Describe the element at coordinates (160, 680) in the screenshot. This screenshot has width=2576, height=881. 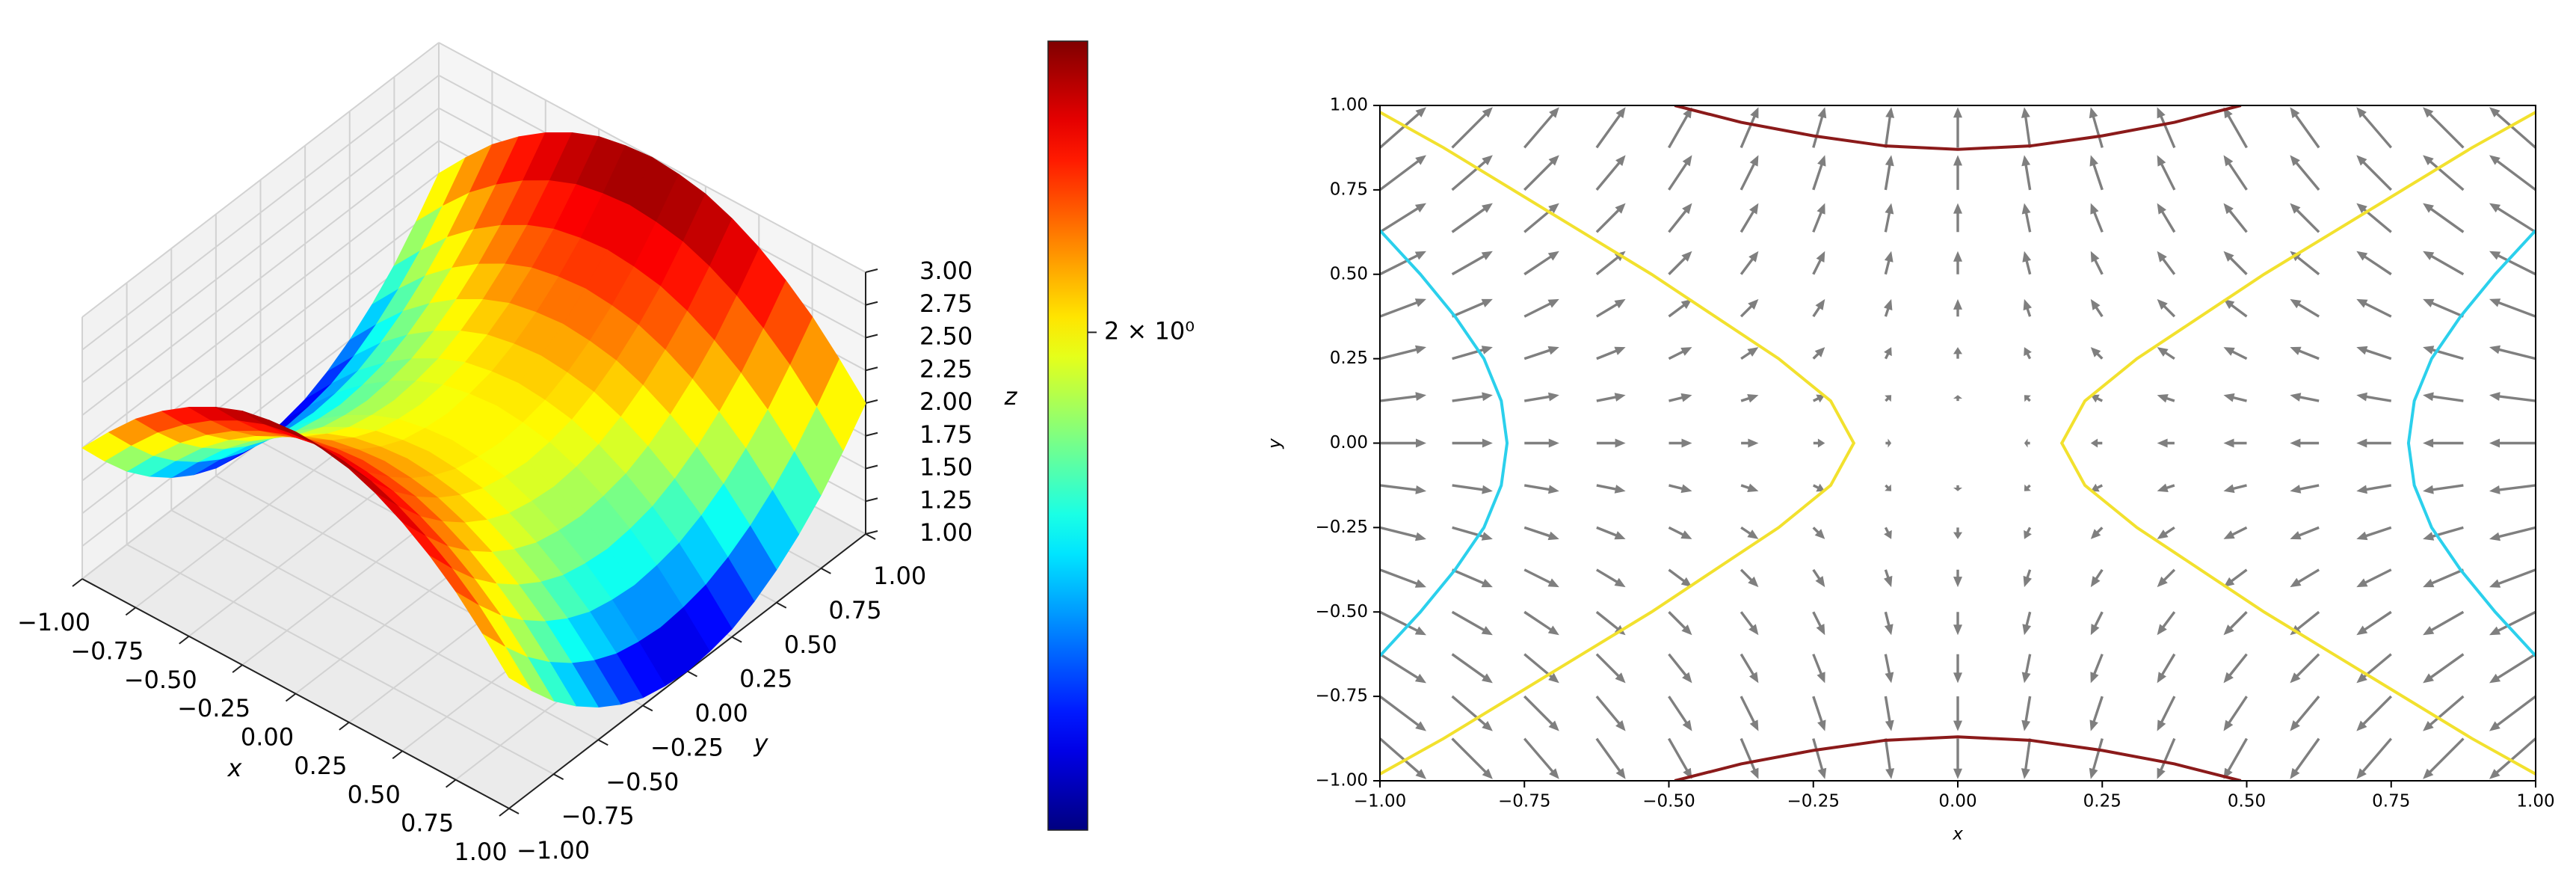
I see `x-tick-label: −0.50` at that location.